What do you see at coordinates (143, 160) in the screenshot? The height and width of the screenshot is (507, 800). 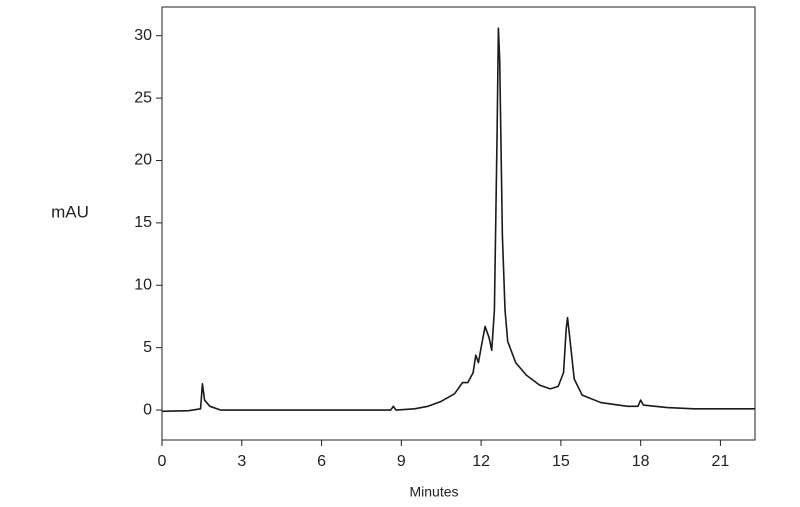 I see `y-tick-label: 20` at bounding box center [143, 160].